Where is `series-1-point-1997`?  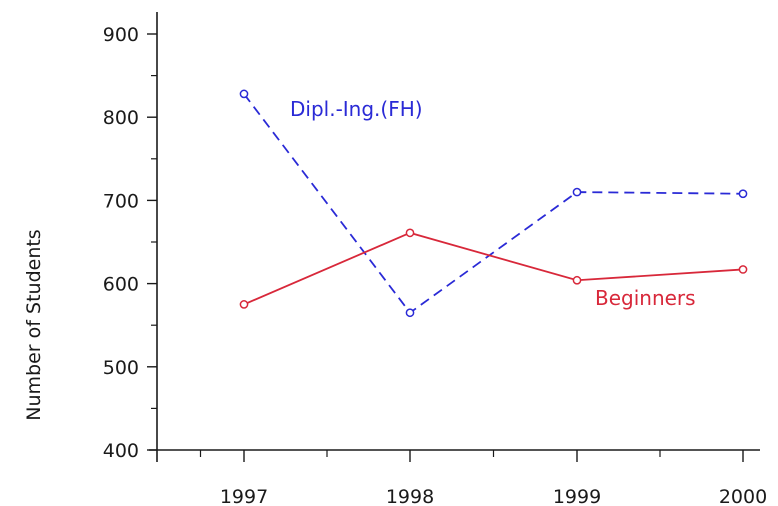 series-1-point-1997 is located at coordinates (244, 304).